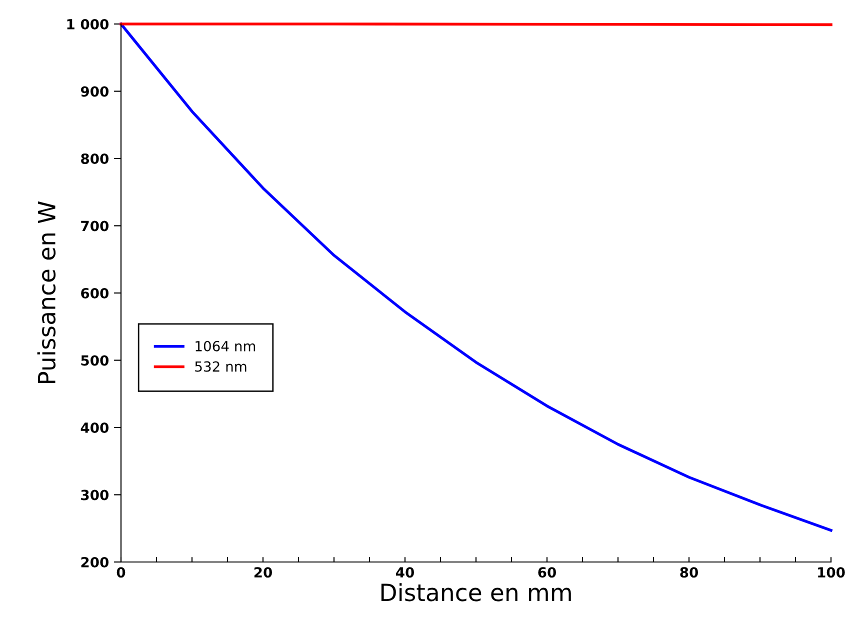  What do you see at coordinates (95, 226) in the screenshot?
I see `y-tick-label: 700` at bounding box center [95, 226].